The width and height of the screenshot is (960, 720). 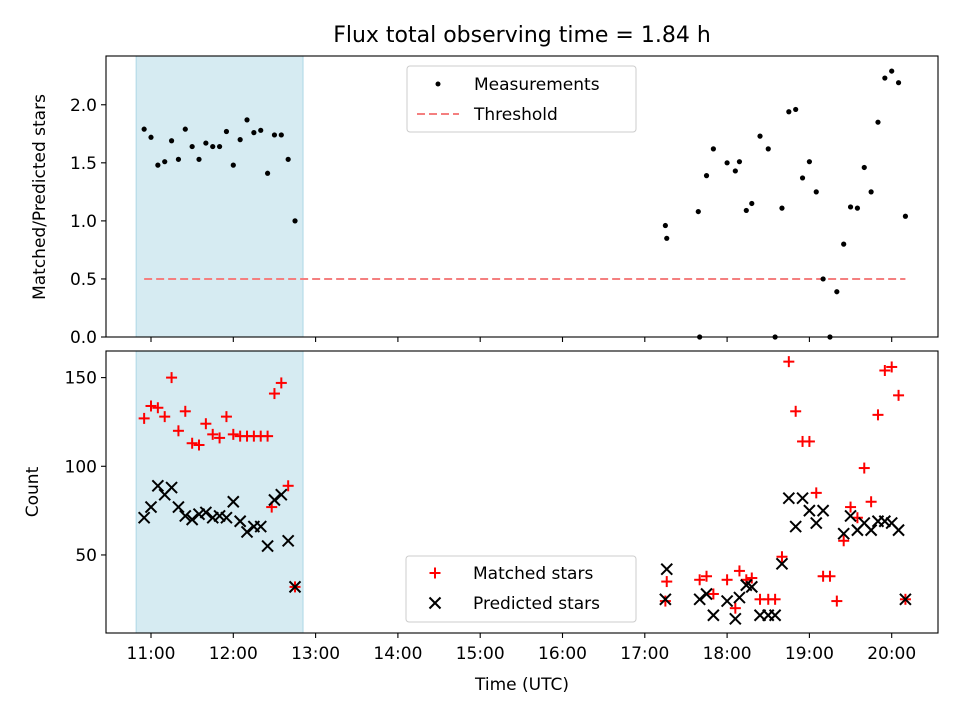 I want to click on matched-stars-legend-label: Matched stars, so click(x=533, y=574).